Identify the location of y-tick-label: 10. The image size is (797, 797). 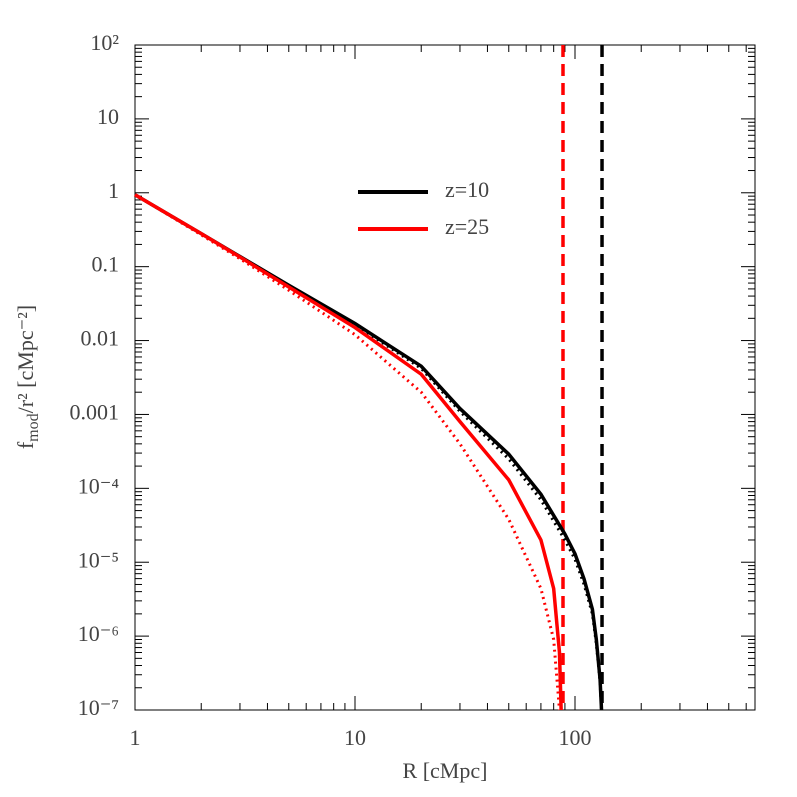
(108, 116).